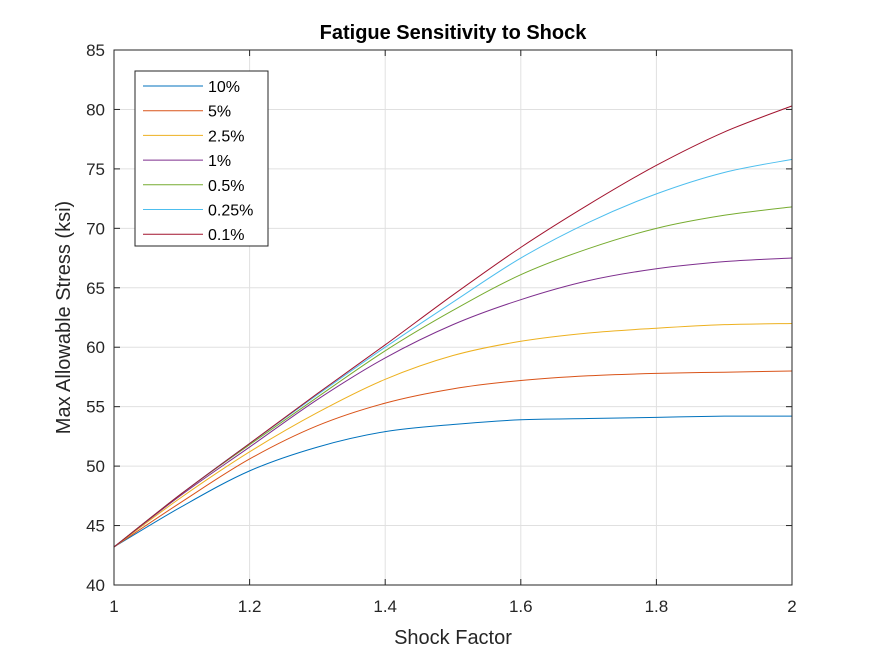  I want to click on legend: 10% 5% 2.5% 1% 0.5% 0.25% 0.1%, so click(201, 158).